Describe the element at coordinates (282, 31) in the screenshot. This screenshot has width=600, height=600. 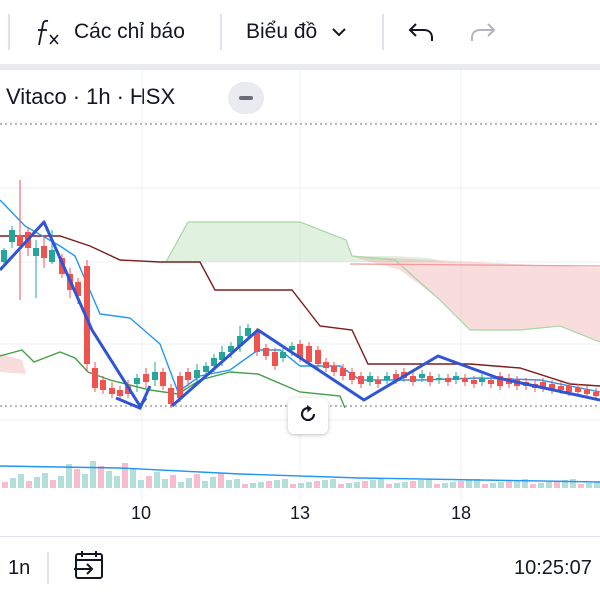
I see `chart-type-label: Biểu đồ` at that location.